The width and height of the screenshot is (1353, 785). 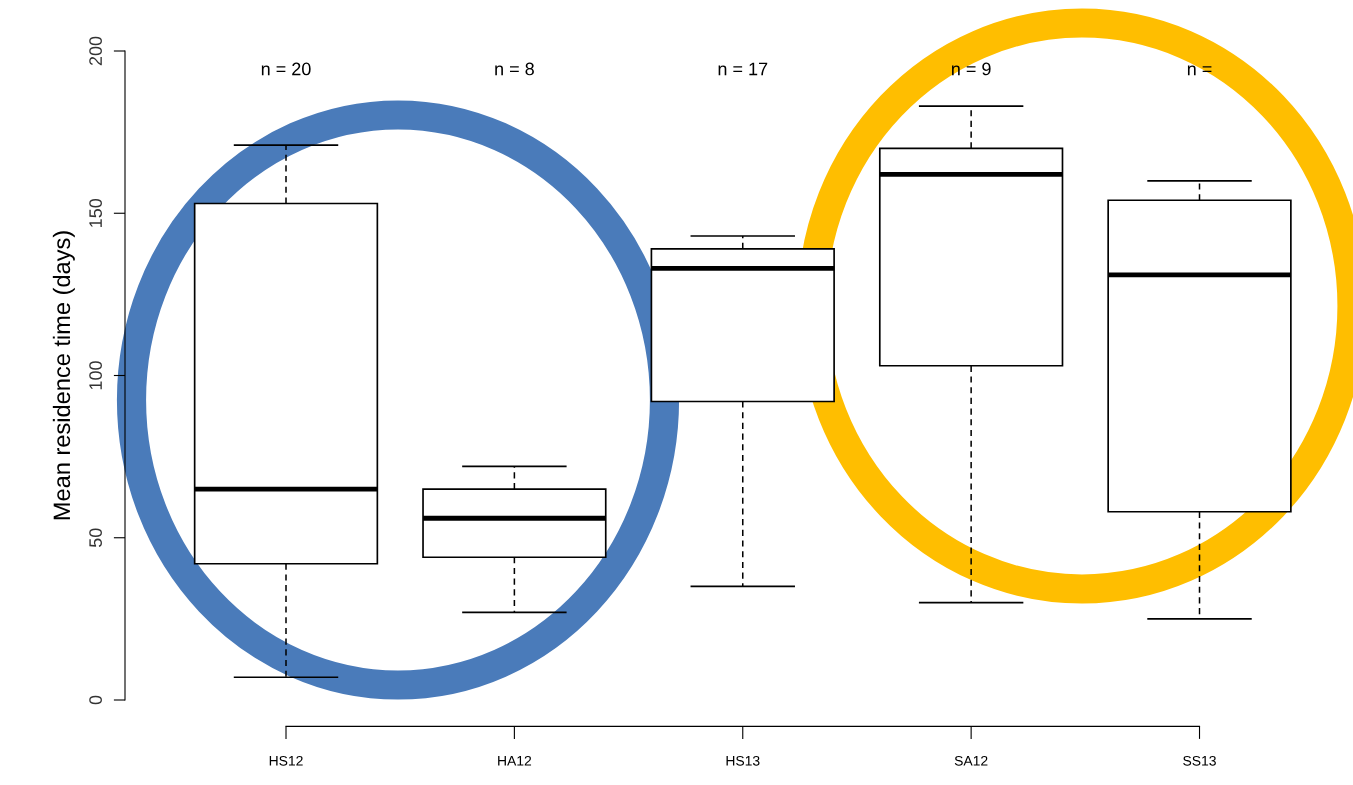 What do you see at coordinates (286, 760) in the screenshot?
I see `x-tick-label: HS12` at bounding box center [286, 760].